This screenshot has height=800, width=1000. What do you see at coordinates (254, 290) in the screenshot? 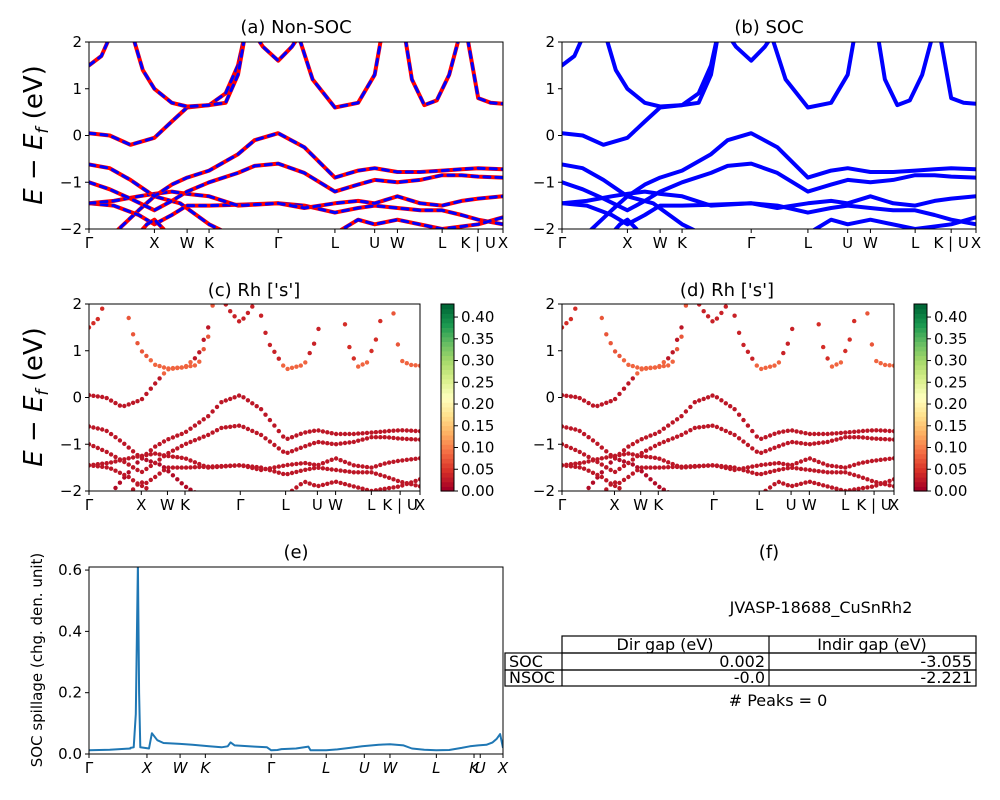
I see `panel-c-title: (c) Rh ['s']` at bounding box center [254, 290].